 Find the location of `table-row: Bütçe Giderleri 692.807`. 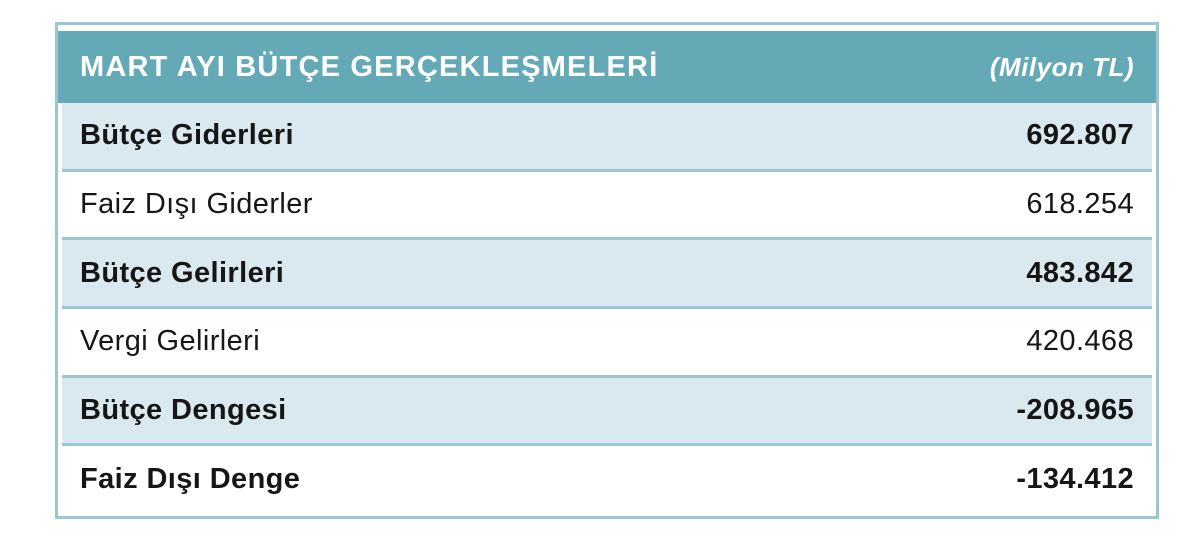

table-row: Bütçe Giderleri 692.807 is located at coordinates (607, 136).